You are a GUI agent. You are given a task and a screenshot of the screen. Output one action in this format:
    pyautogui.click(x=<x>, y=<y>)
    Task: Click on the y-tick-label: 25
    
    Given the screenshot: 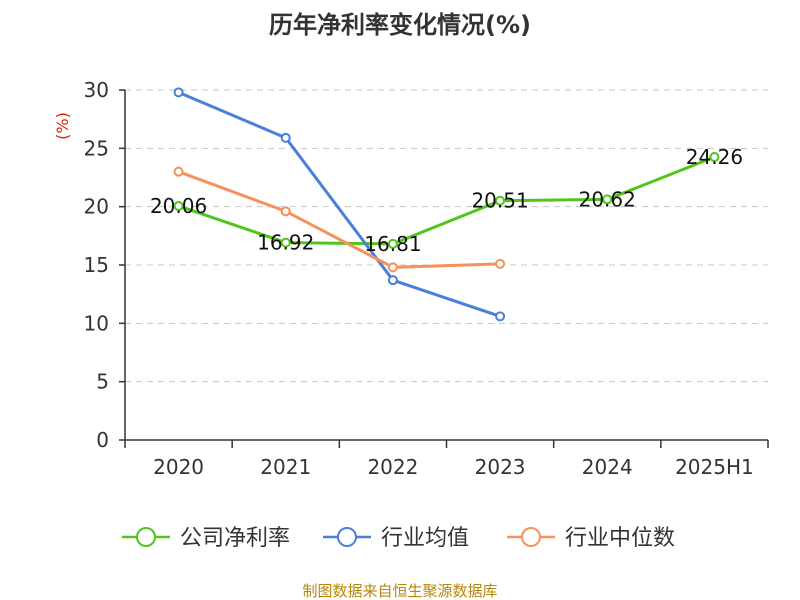 What is the action you would take?
    pyautogui.click(x=96, y=148)
    